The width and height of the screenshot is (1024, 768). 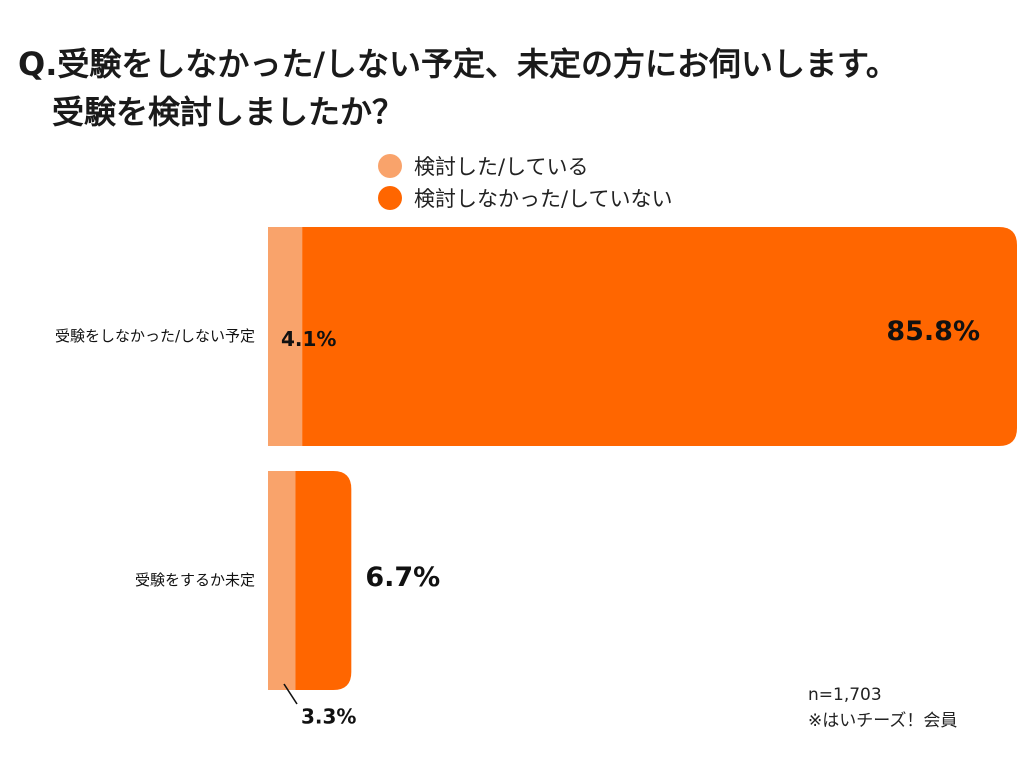 I want to click on value-label-not-considered-1: 85.8%, so click(x=933, y=331).